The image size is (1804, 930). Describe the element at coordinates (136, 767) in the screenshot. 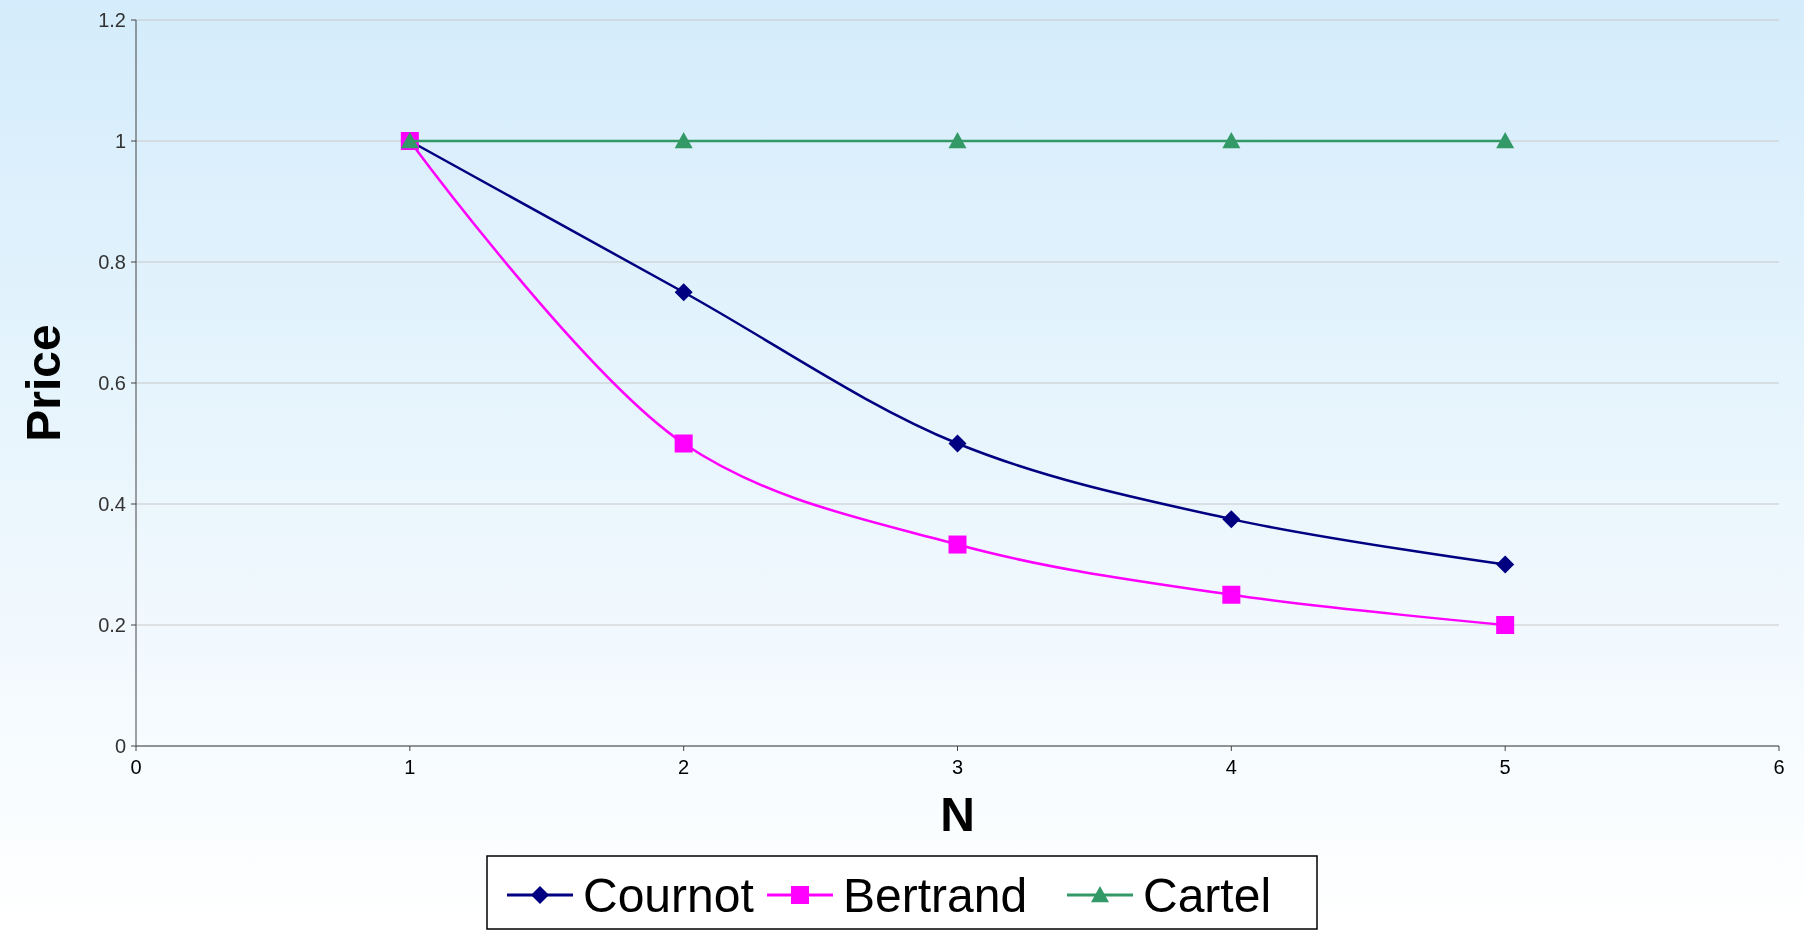

I see `x-tick-label: 0` at that location.